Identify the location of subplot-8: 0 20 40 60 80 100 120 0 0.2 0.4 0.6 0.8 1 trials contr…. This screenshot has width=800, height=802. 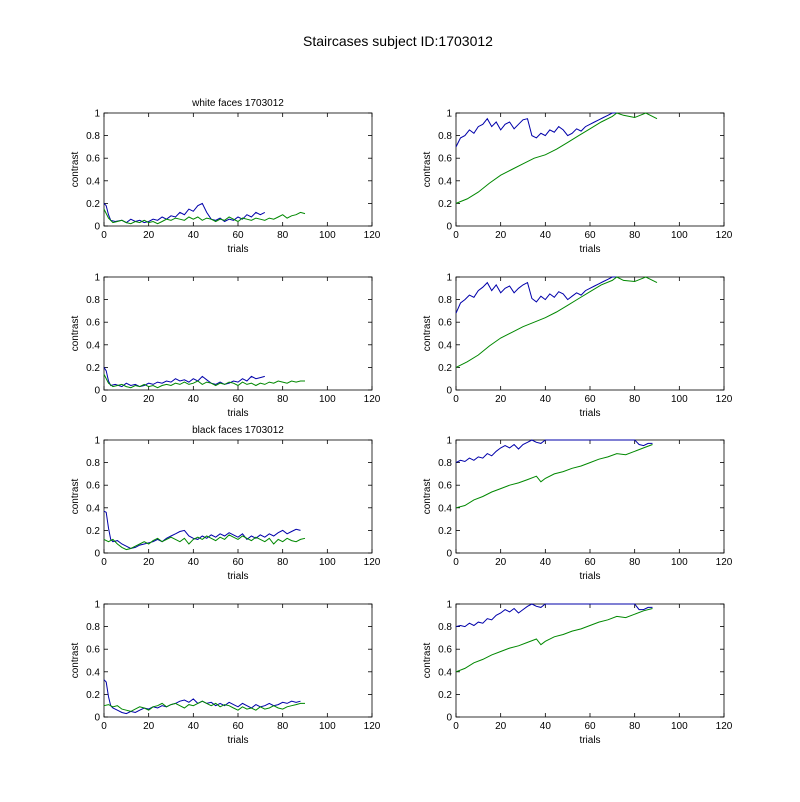
(577, 673).